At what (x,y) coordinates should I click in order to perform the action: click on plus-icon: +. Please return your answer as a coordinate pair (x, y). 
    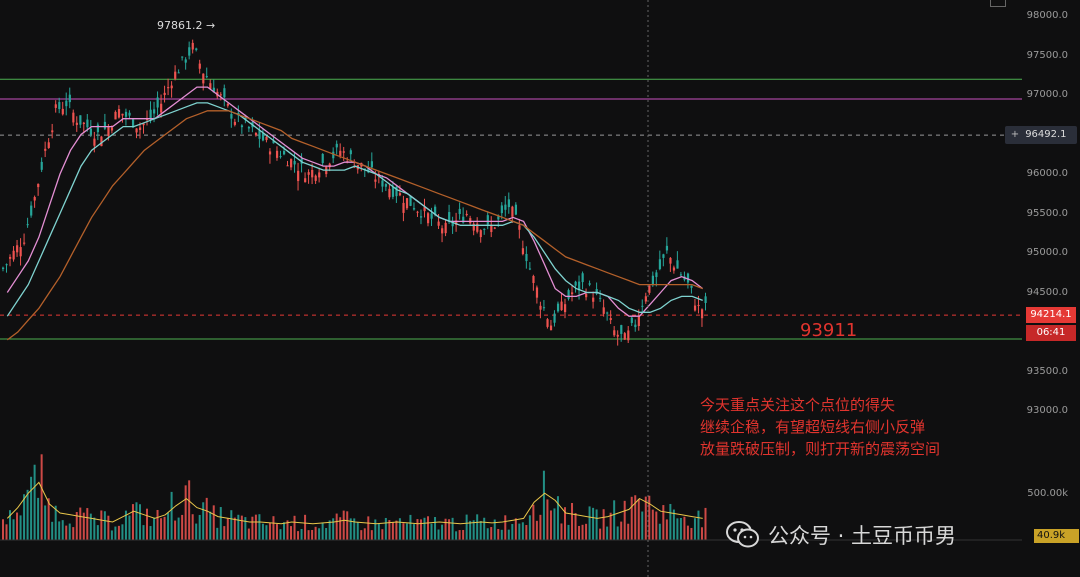
    Looking at the image, I should click on (1015, 134).